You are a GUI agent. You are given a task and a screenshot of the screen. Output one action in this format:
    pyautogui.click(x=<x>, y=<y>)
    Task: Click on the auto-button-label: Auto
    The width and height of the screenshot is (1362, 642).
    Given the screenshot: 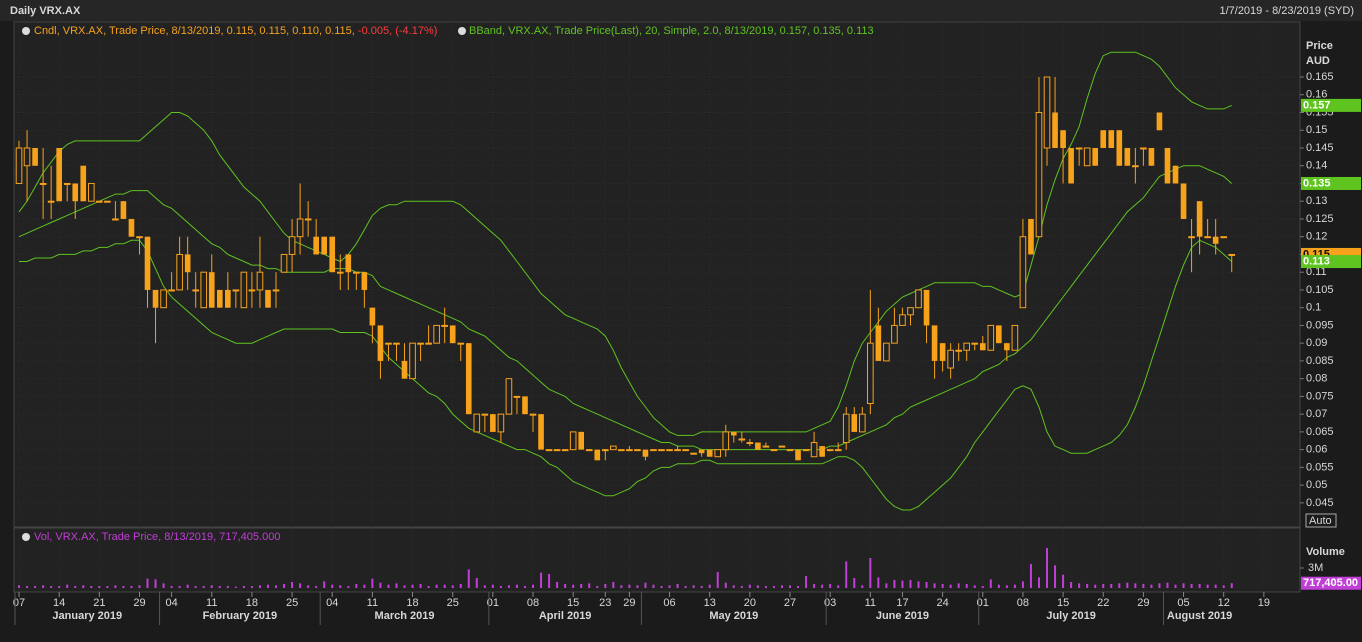 What is the action you would take?
    pyautogui.click(x=1320, y=521)
    